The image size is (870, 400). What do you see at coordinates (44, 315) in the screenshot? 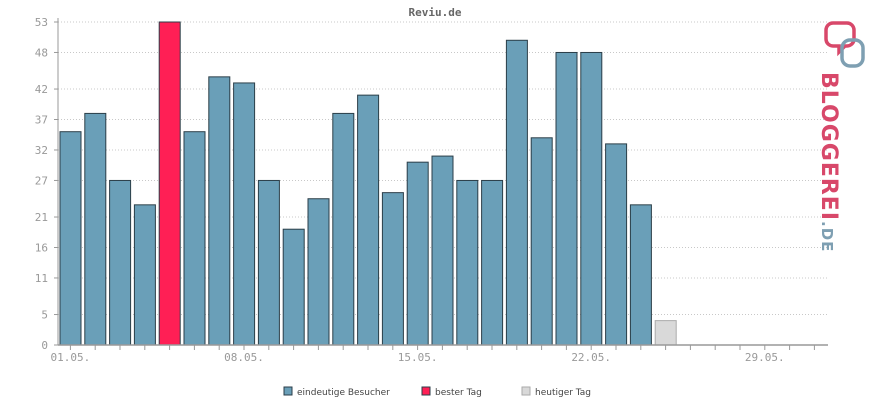
I see `y-tick-label: 5` at bounding box center [44, 315].